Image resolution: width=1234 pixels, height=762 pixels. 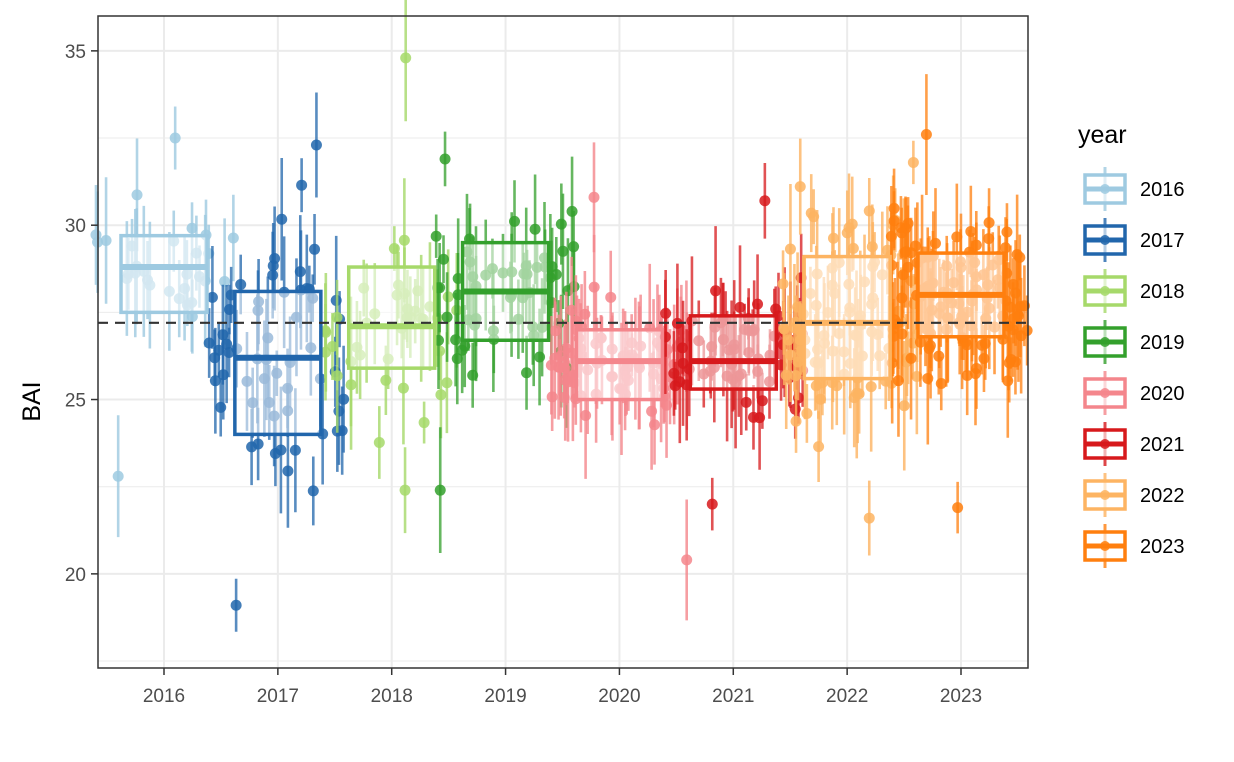 I want to click on x-tick-label: 2020, so click(x=619, y=696).